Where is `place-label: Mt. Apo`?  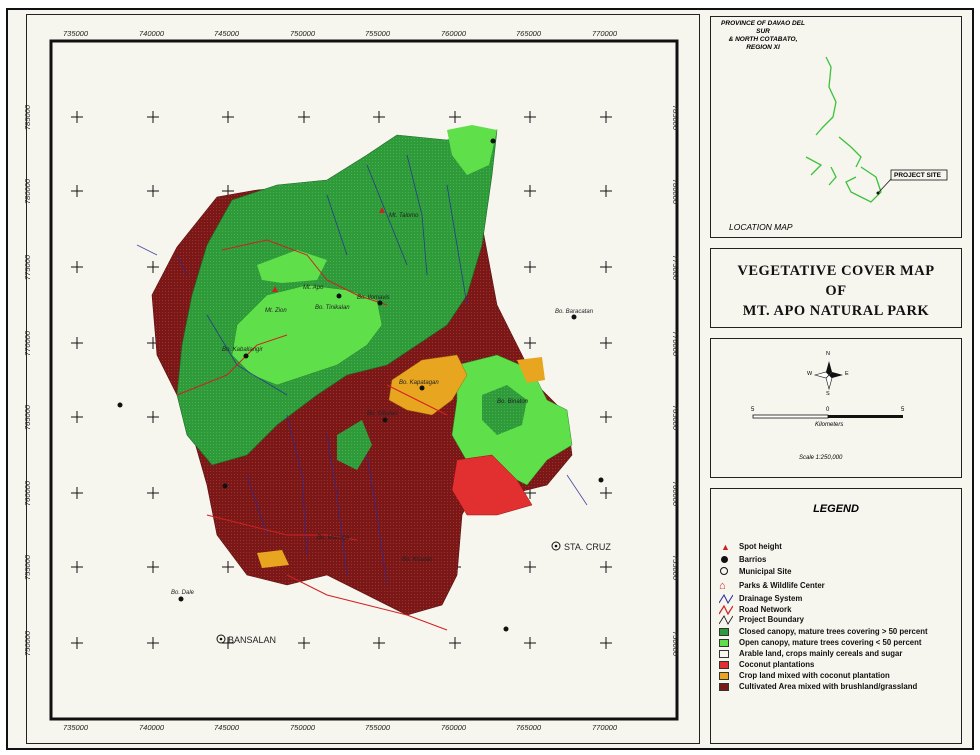
place-label: Mt. Apo is located at coordinates (313, 288).